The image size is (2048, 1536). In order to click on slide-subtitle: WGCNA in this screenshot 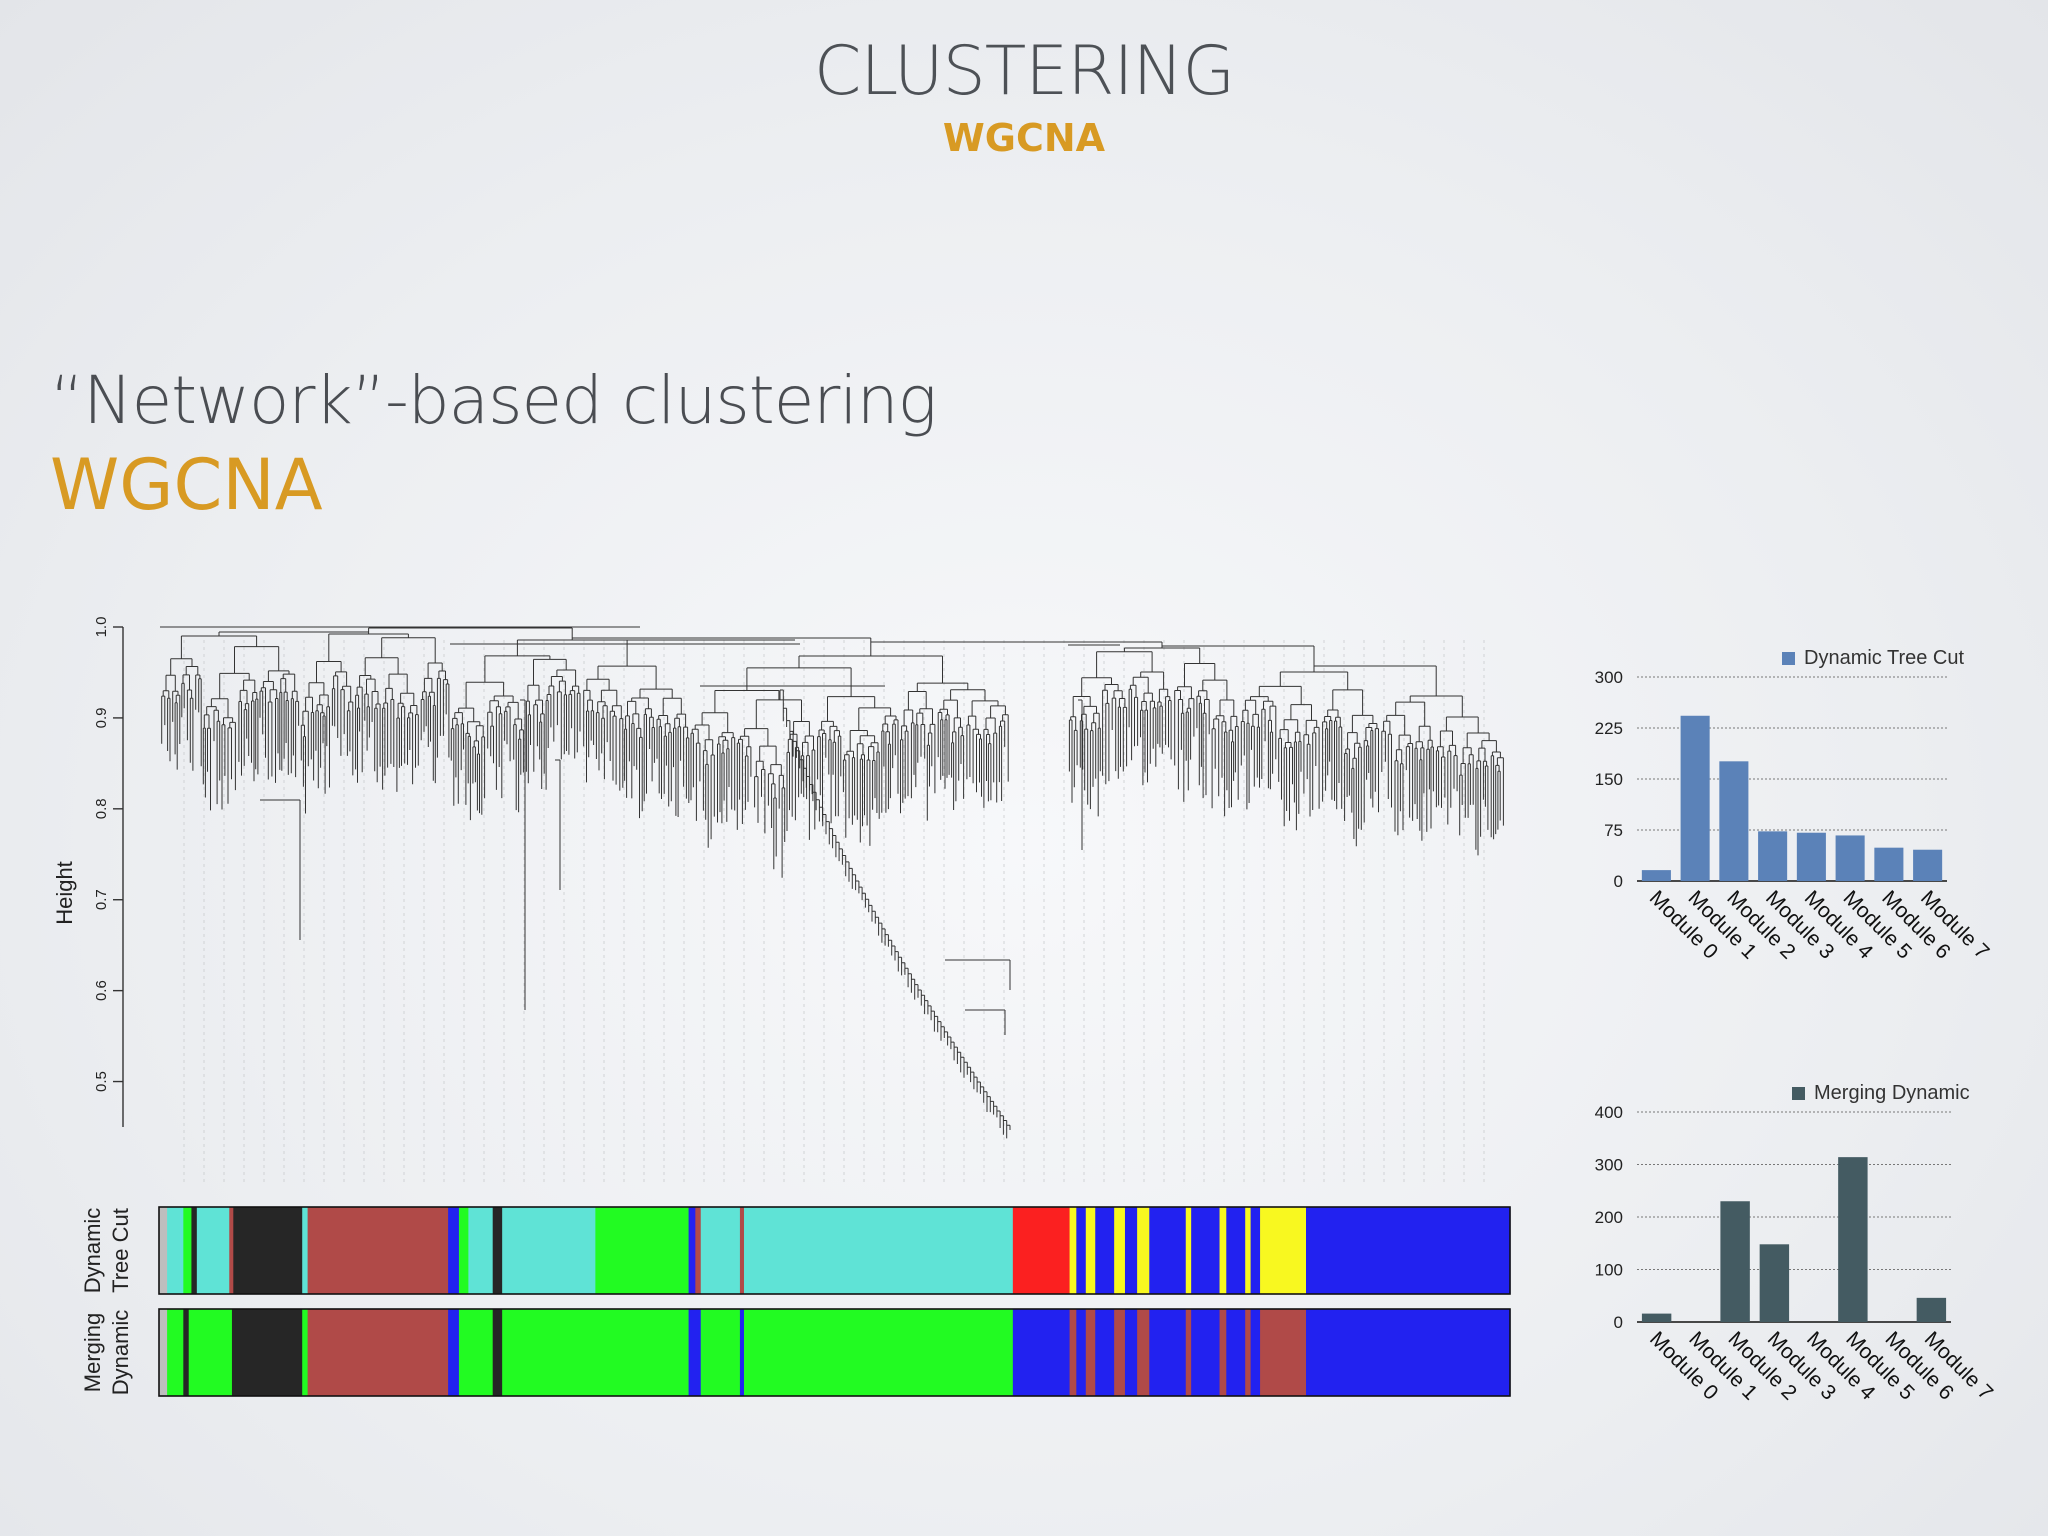, I will do `click(1024, 138)`.